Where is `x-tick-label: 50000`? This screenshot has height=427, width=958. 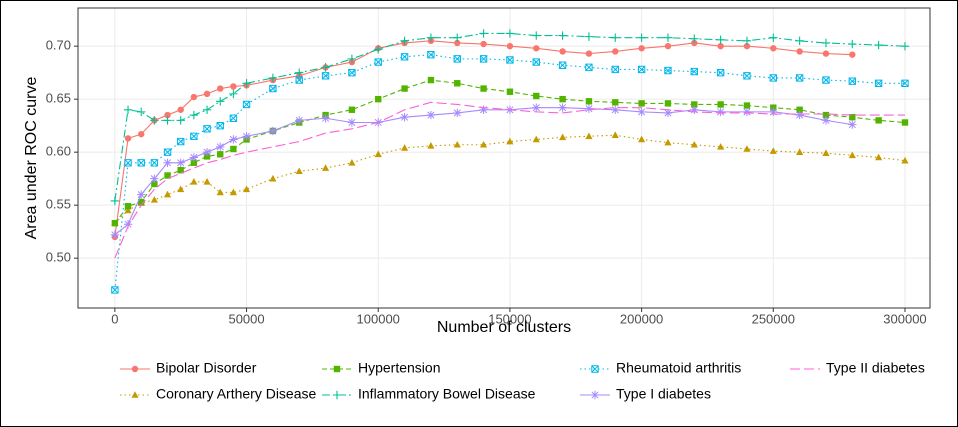
x-tick-label: 50000 is located at coordinates (246, 318).